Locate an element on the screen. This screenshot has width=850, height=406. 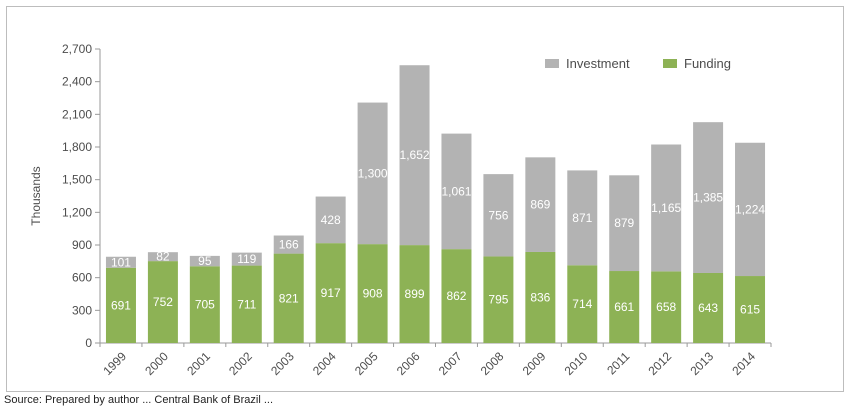
y-tick-label: 1,200 is located at coordinates (77, 212).